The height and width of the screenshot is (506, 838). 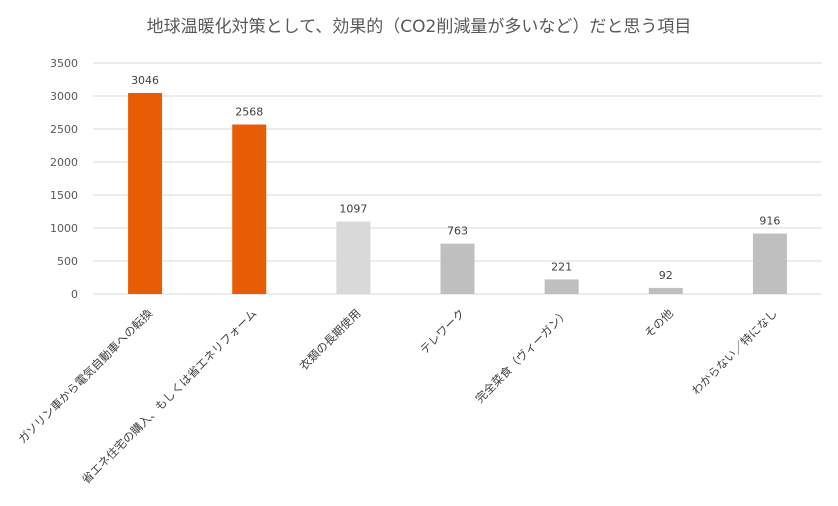 What do you see at coordinates (769, 221) in the screenshot?
I see `data-label: 916` at bounding box center [769, 221].